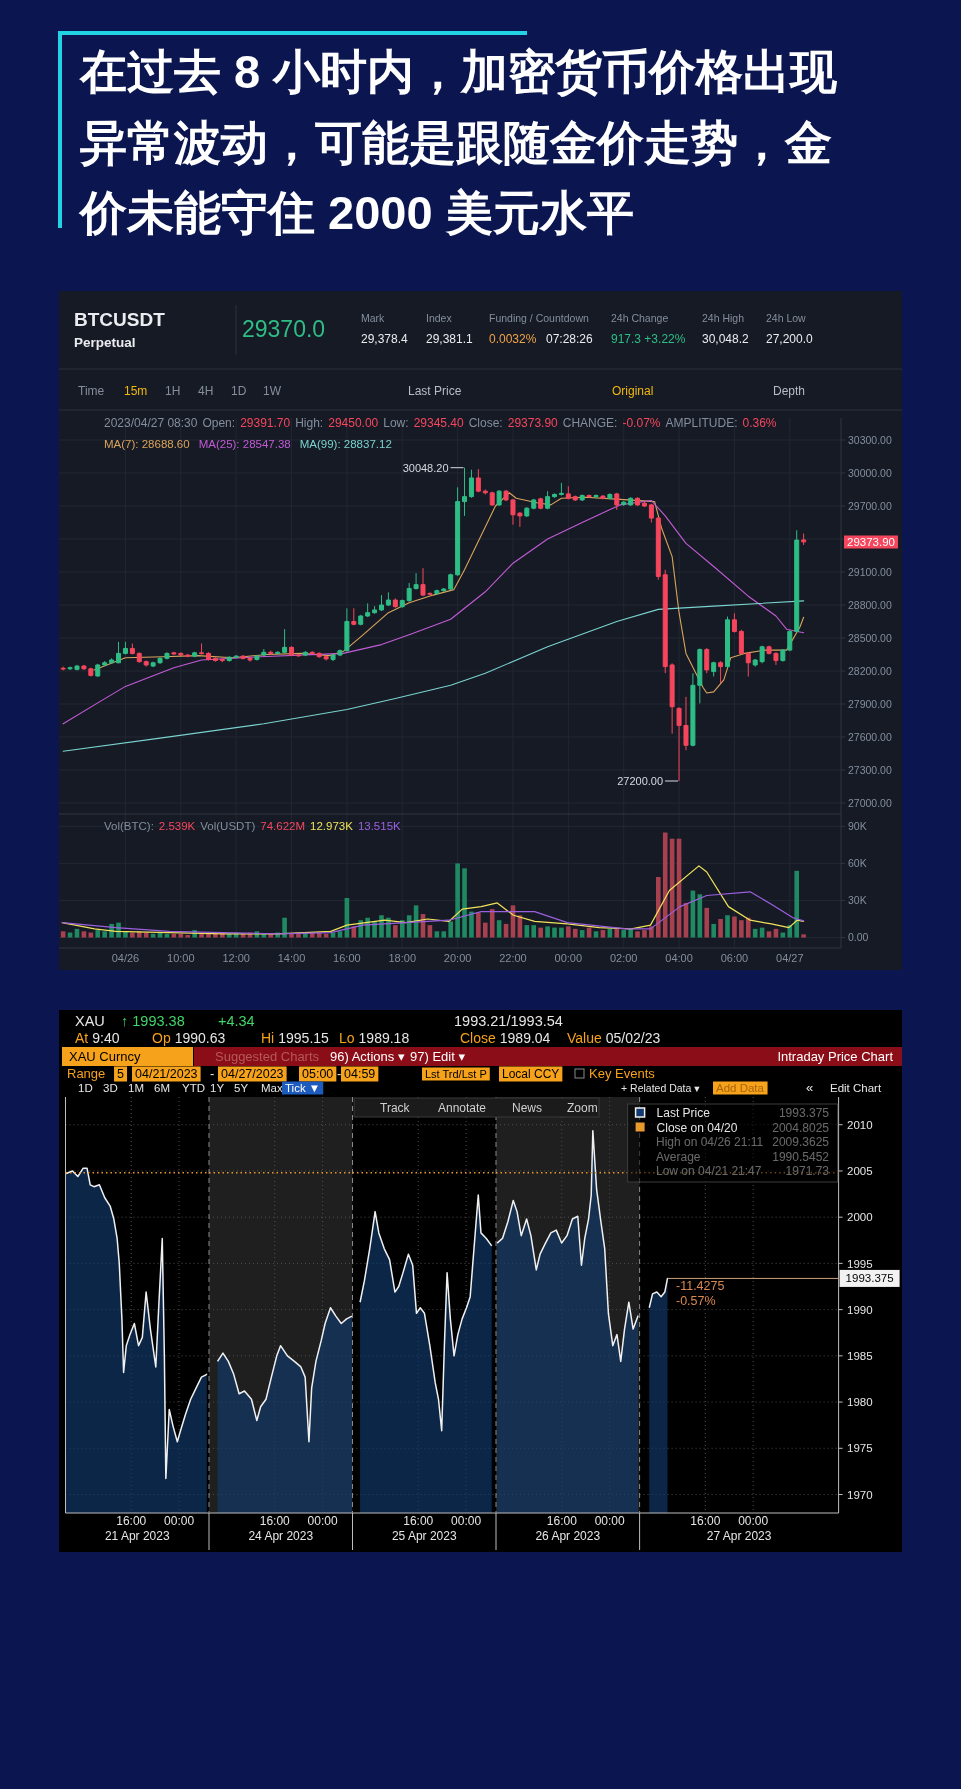 Image resolution: width=961 pixels, height=1789 pixels. What do you see at coordinates (120, 319) in the screenshot?
I see `text: BTCUSDT` at bounding box center [120, 319].